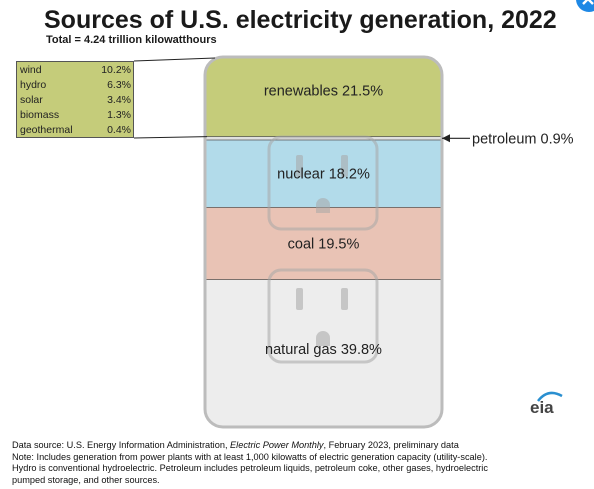 Image resolution: width=594 pixels, height=489 pixels. What do you see at coordinates (585, 6) in the screenshot?
I see `corner-badge` at bounding box center [585, 6].